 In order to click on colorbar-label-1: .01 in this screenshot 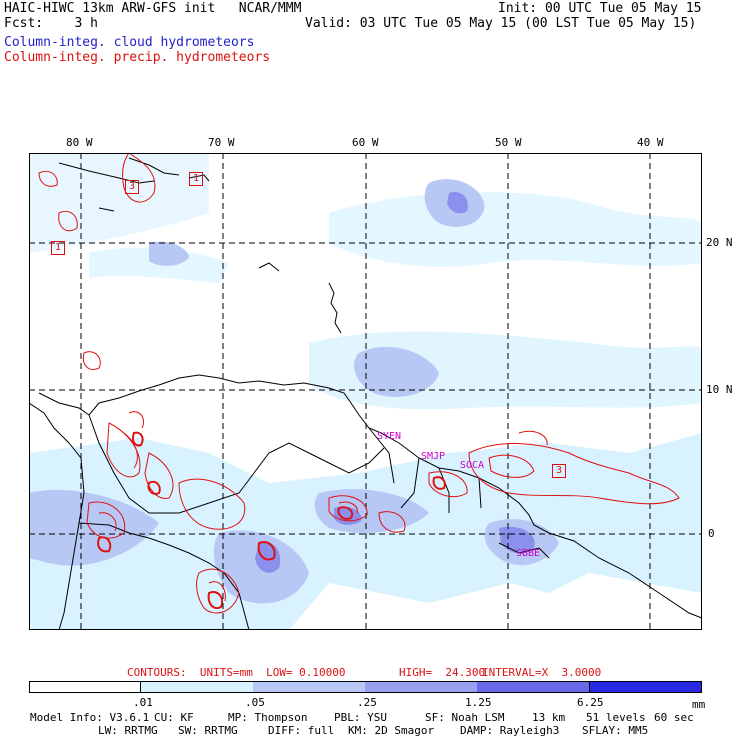, I will do `click(143, 702)`.